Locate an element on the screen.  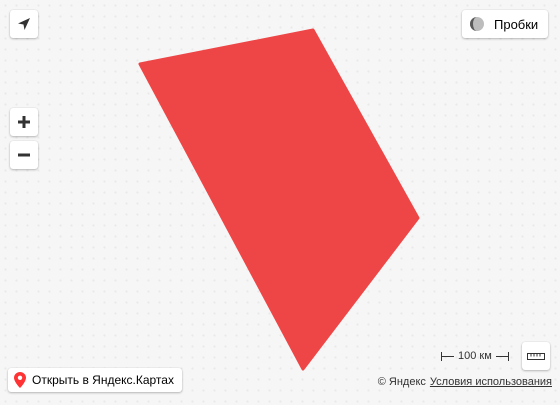
open-in-yandex-maps-button: Открыть в Яндекс.Картах is located at coordinates (95, 380).